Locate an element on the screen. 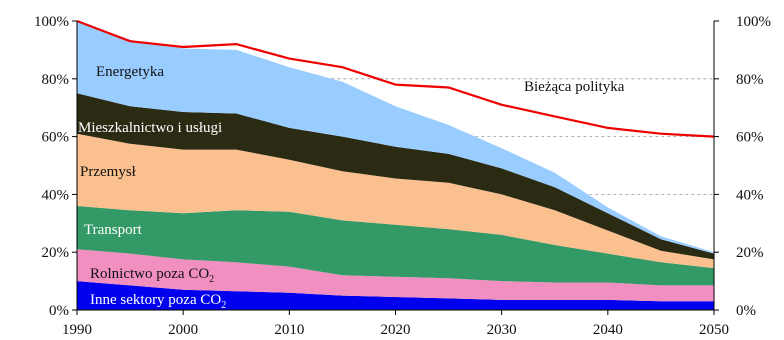 The image size is (784, 340). series-label-main-3: Przemysł is located at coordinates (108, 172).